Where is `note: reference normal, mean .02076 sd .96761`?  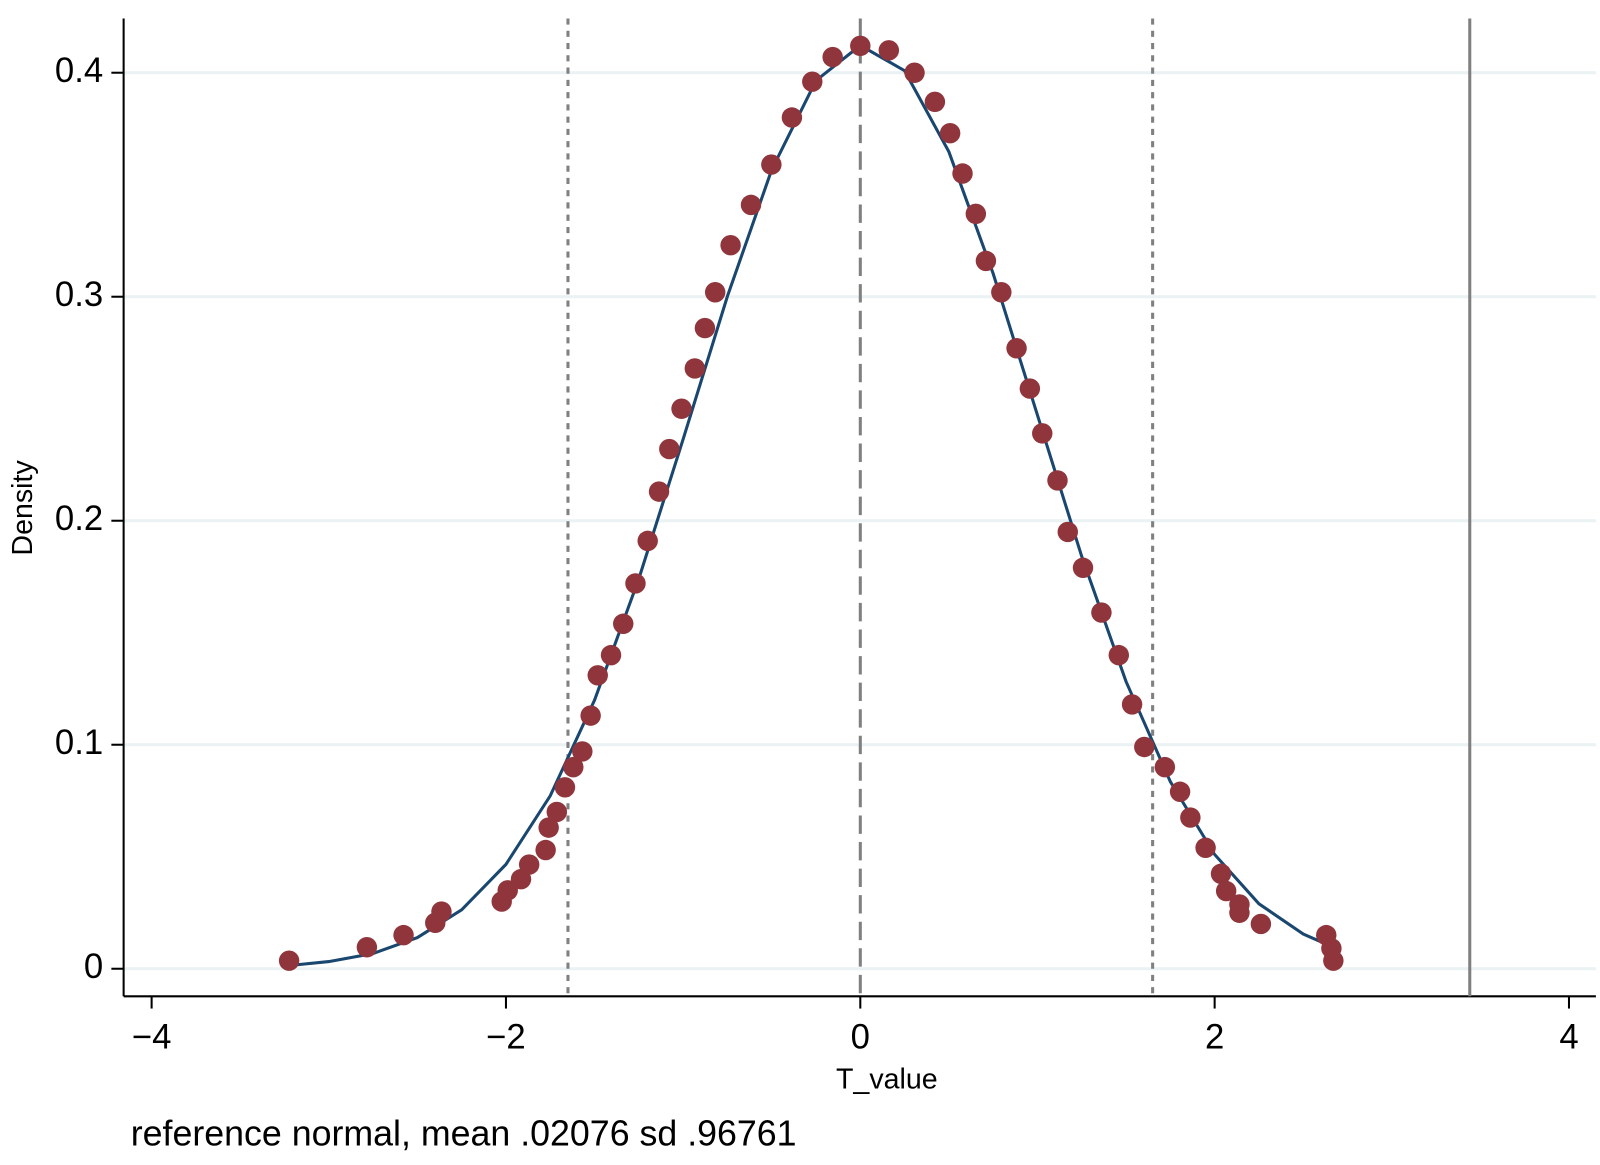 note: reference normal, mean .02076 sd .96761 is located at coordinates (464, 1134).